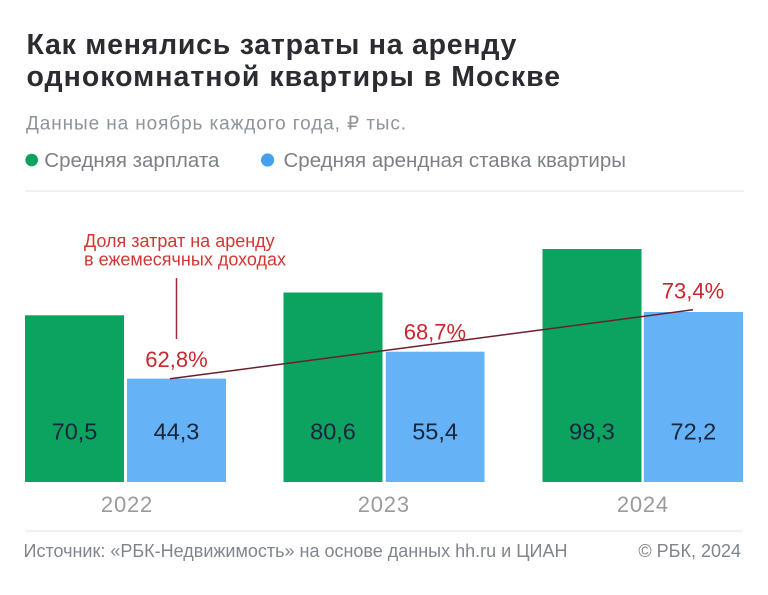 The image size is (768, 595). Describe the element at coordinates (176, 359) in the screenshot. I see `svg-text: 62,8%` at that location.